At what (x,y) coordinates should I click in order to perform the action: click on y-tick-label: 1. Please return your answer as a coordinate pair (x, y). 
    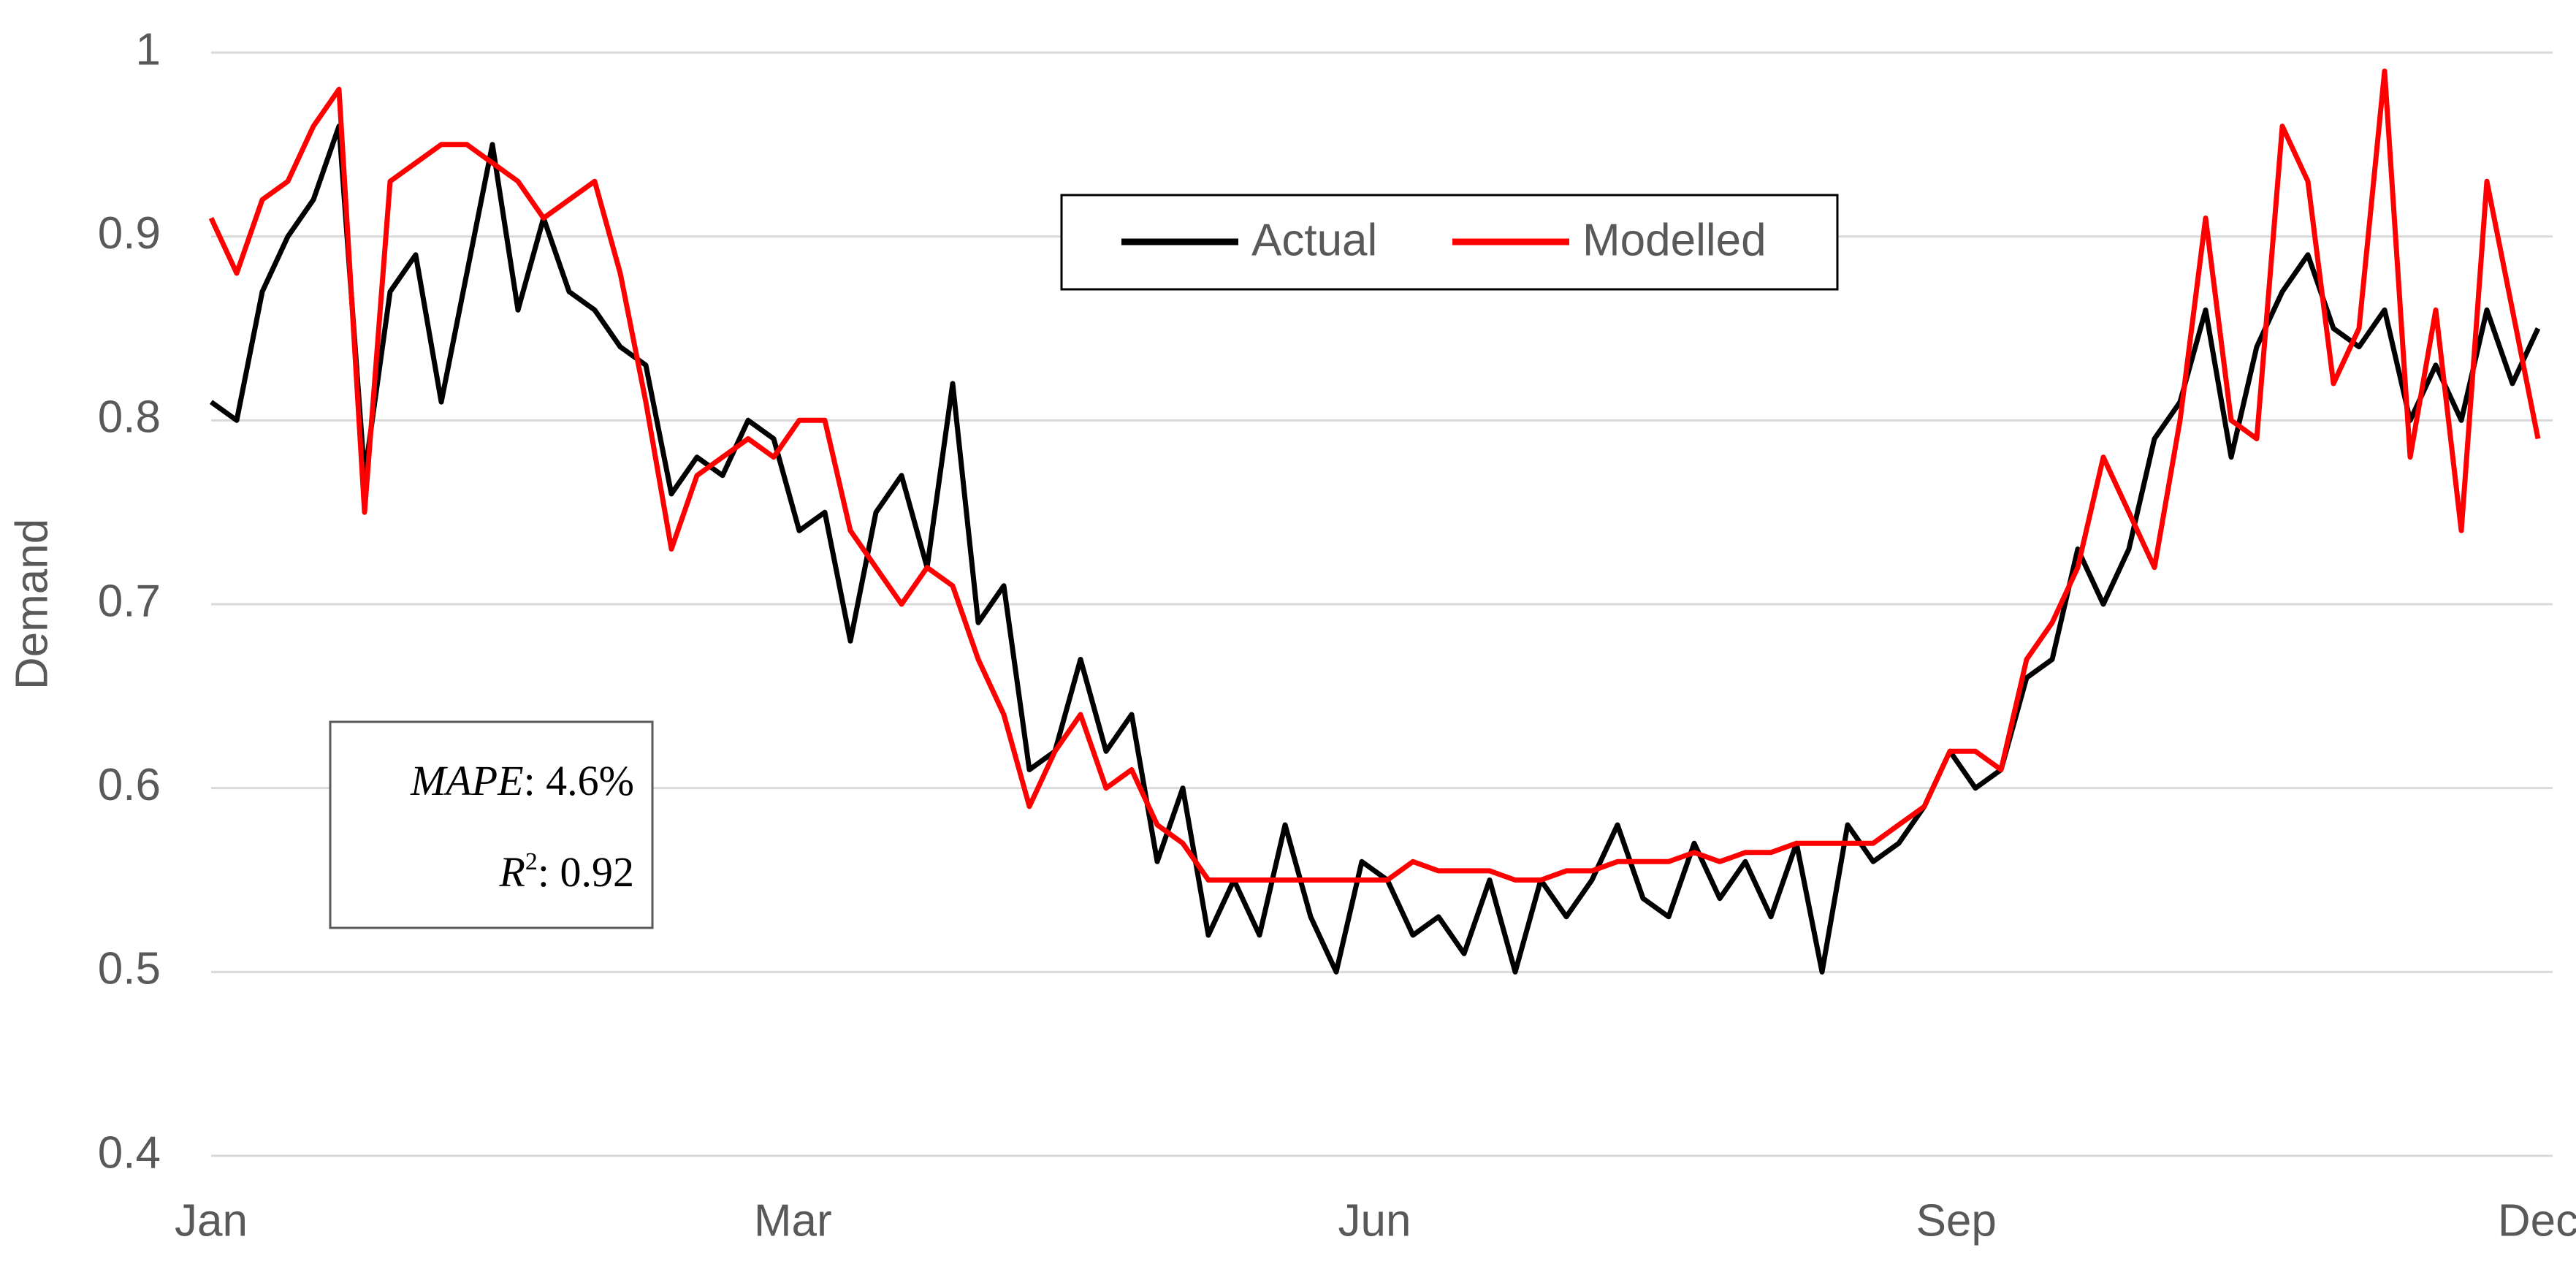
    Looking at the image, I should click on (149, 49).